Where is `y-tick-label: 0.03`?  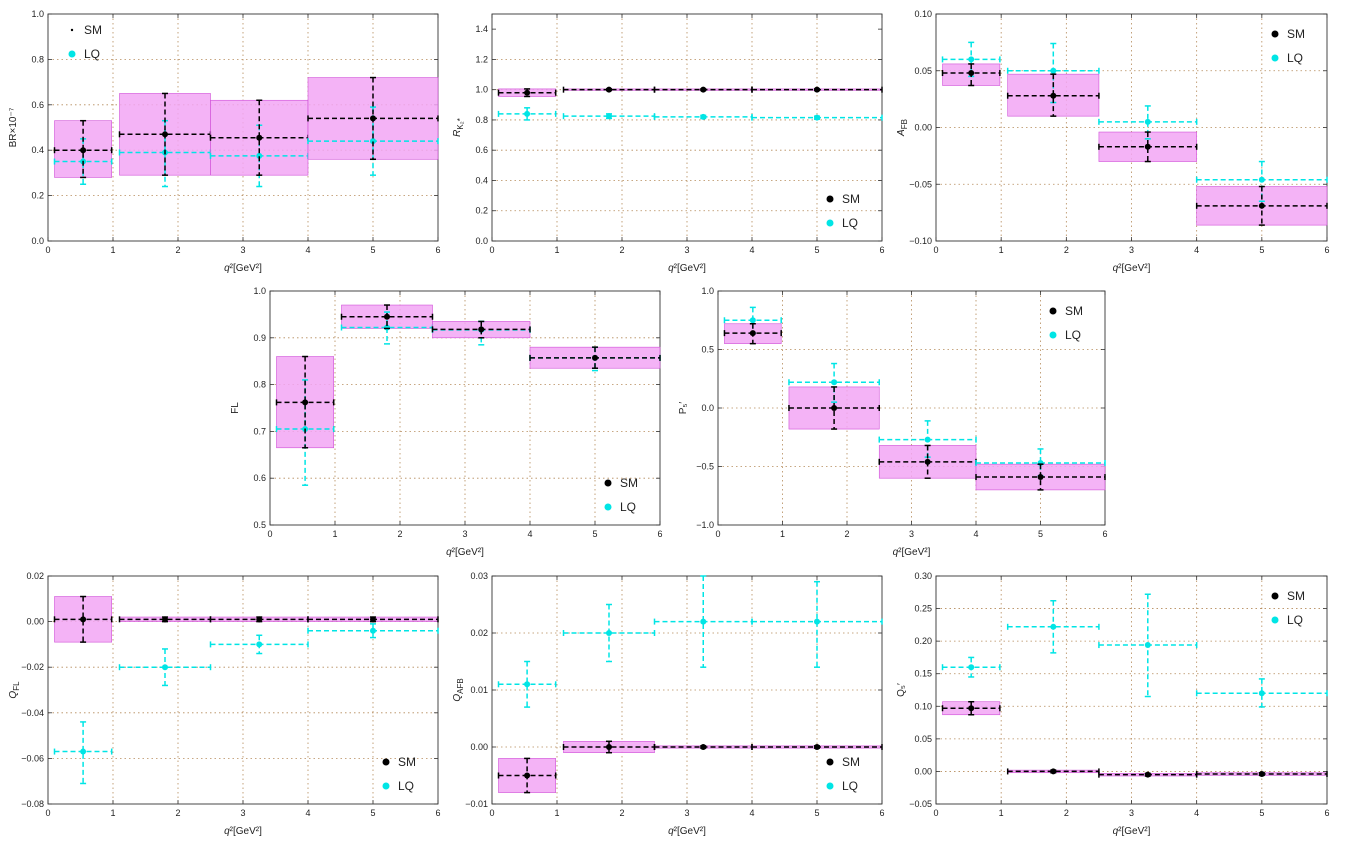 y-tick-label: 0.03 is located at coordinates (479, 576).